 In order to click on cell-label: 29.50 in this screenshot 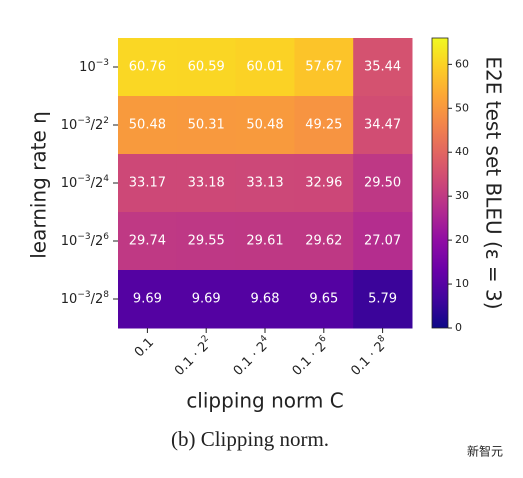, I will do `click(382, 183)`.